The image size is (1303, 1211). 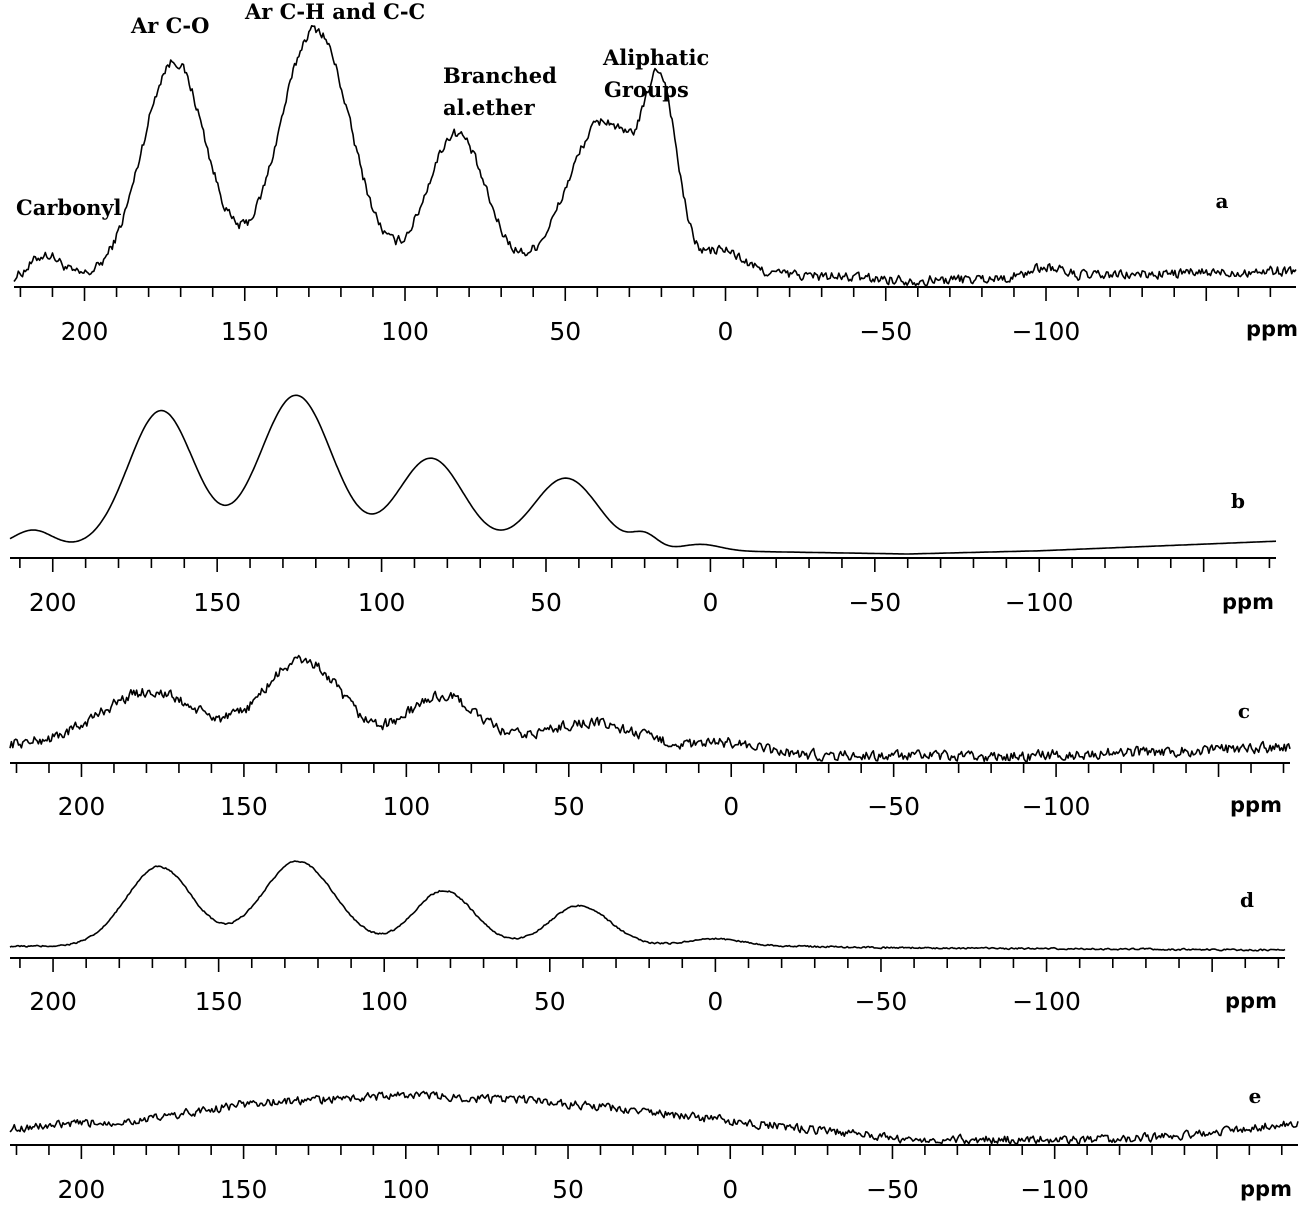 I want to click on annotation-branched: Branched, so click(x=500, y=75).